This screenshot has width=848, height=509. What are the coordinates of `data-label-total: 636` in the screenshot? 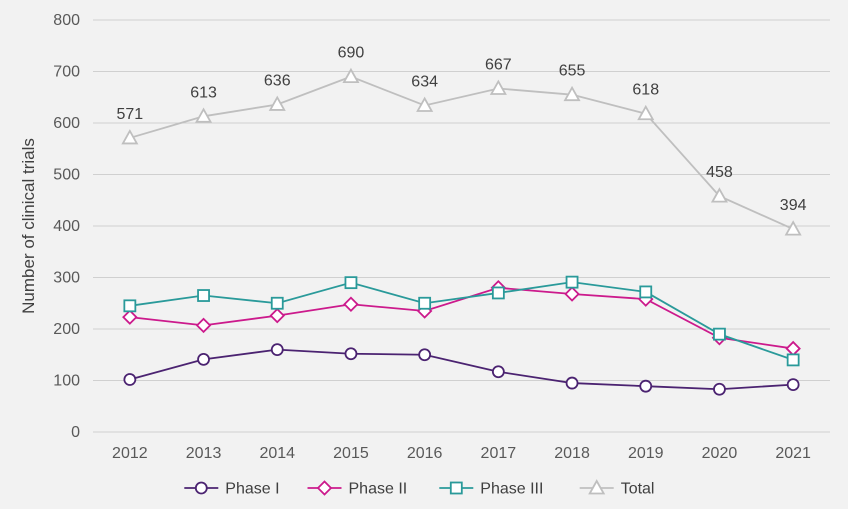 It's located at (277, 80).